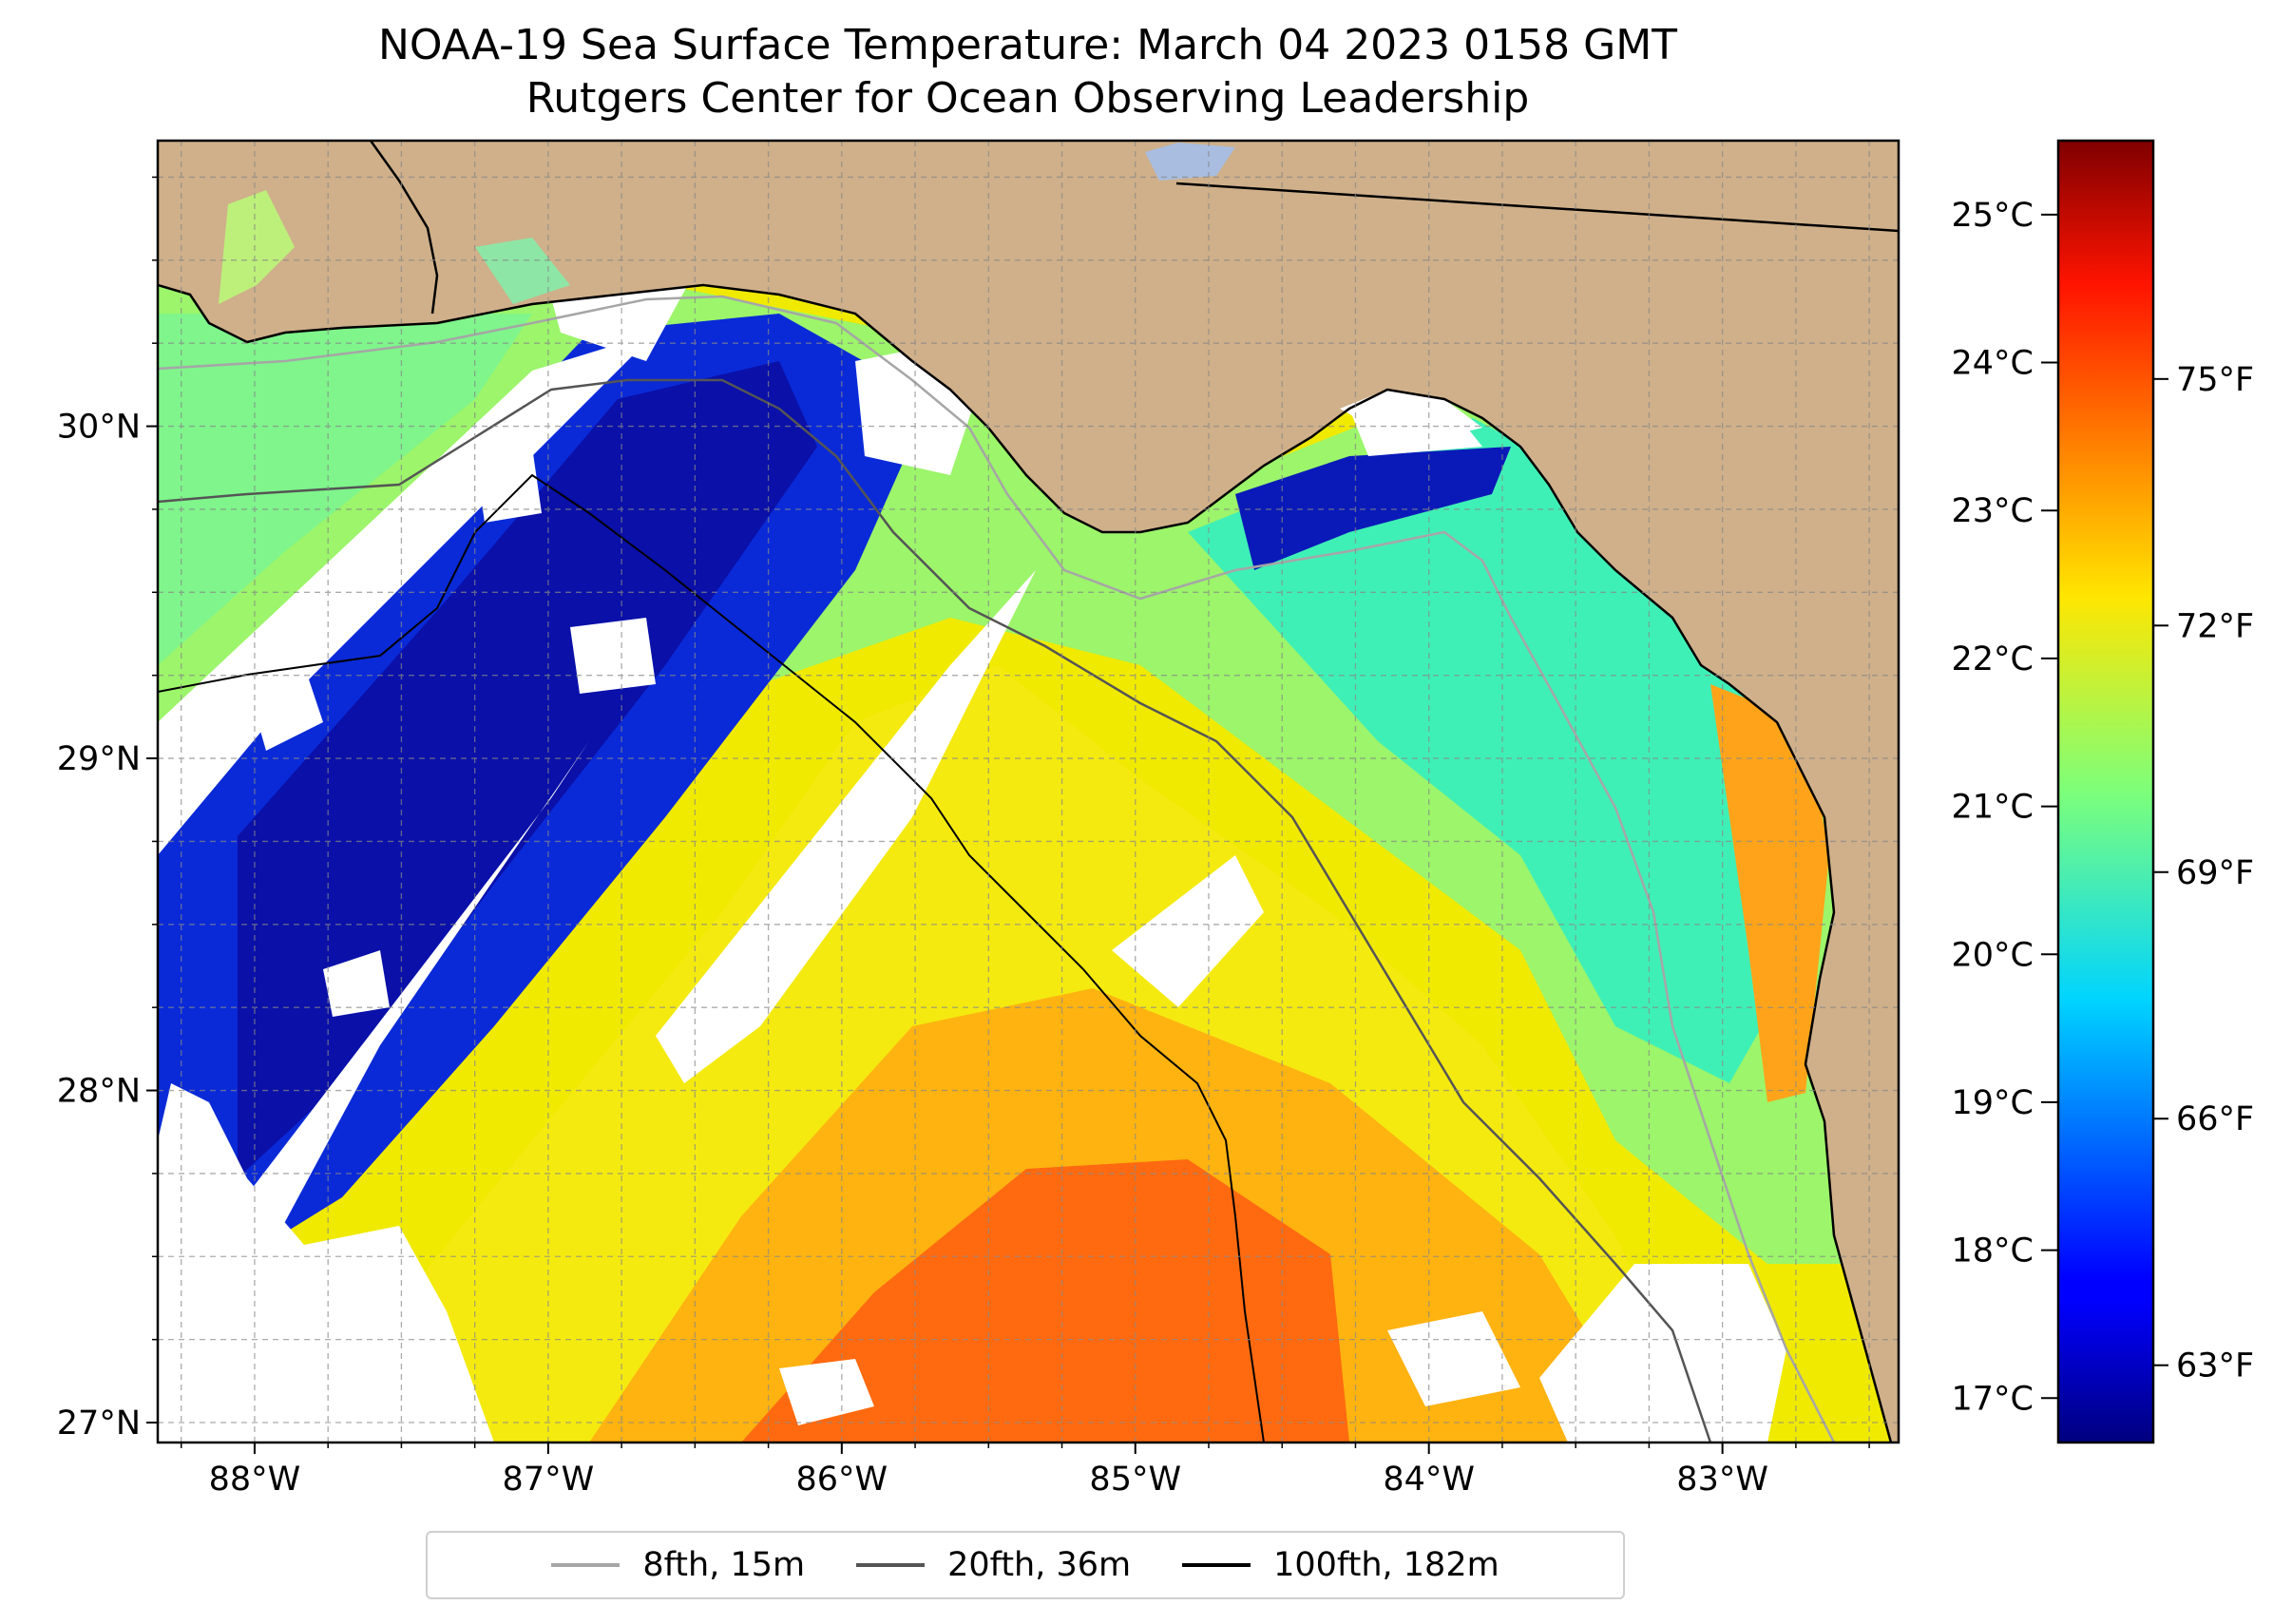  Describe the element at coordinates (1993, 955) in the screenshot. I see `celsius-tick-label: 20°C` at that location.